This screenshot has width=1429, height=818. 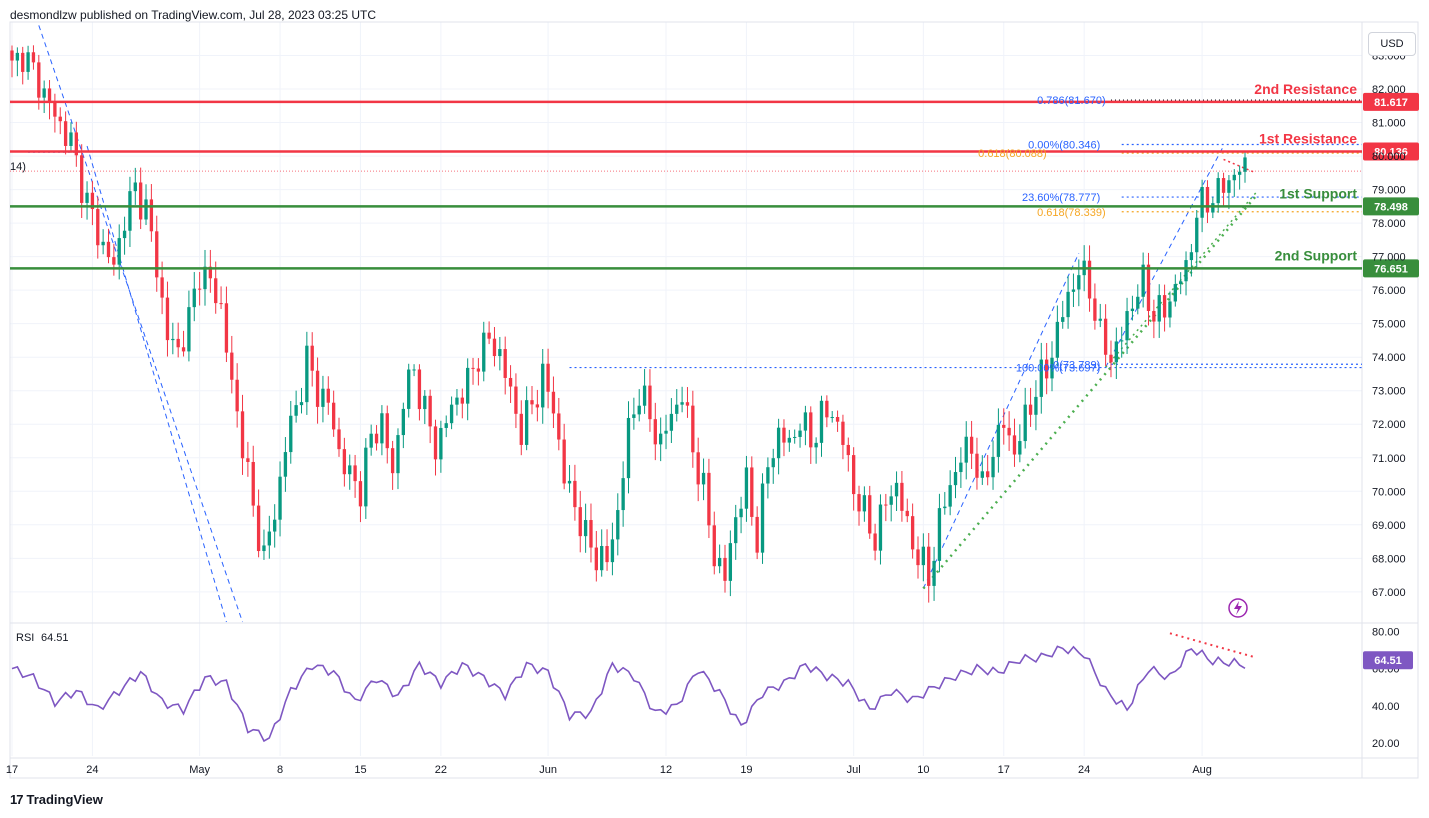 I want to click on price-tick-label: 76.000, so click(x=1389, y=291).